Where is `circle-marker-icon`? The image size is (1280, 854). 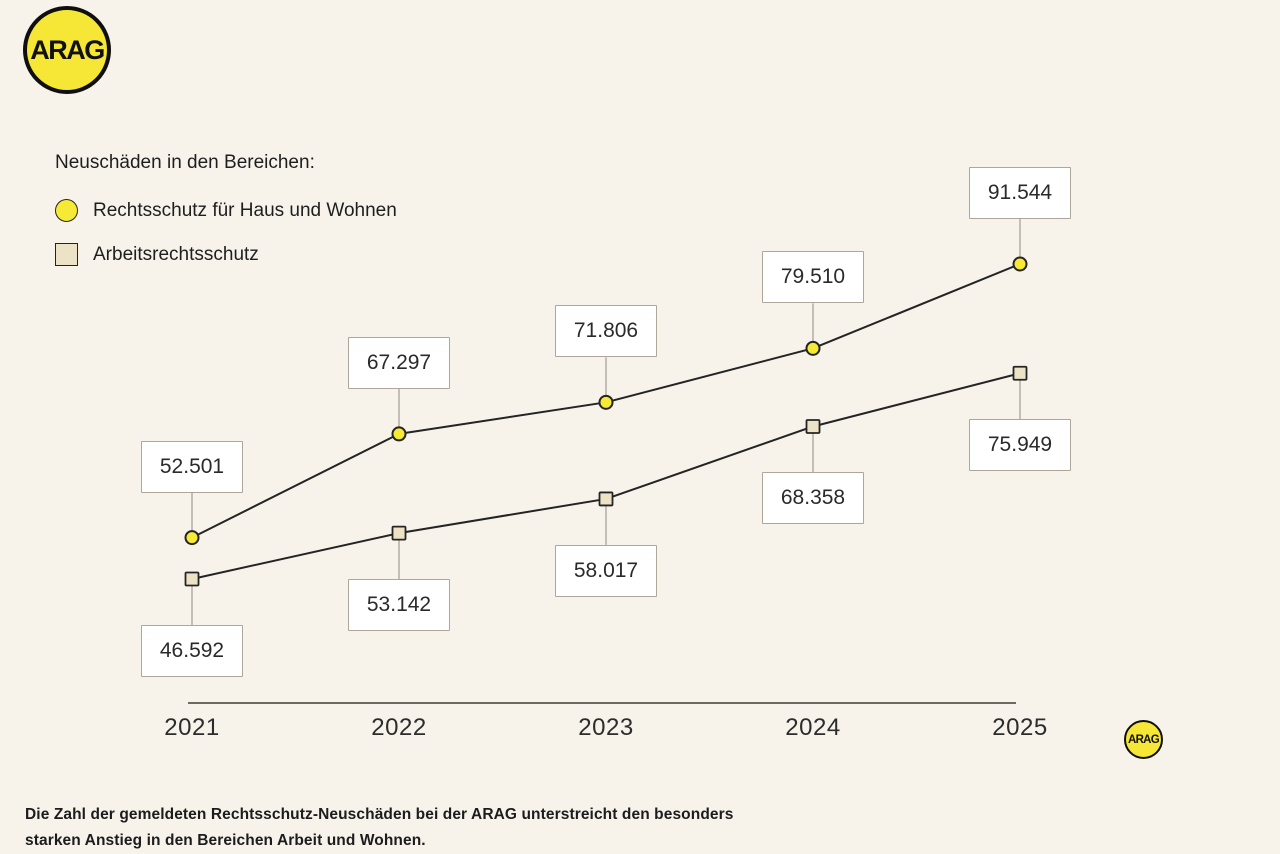 circle-marker-icon is located at coordinates (66, 210).